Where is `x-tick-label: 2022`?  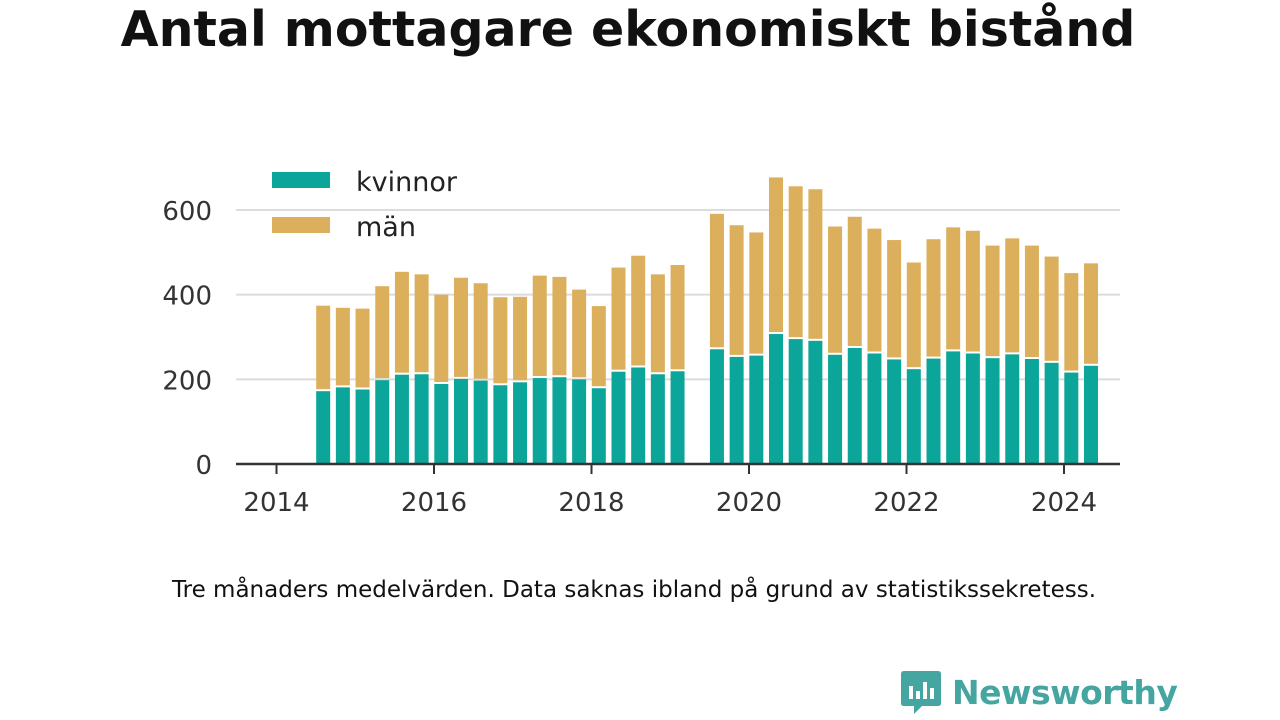 x-tick-label: 2022 is located at coordinates (906, 503).